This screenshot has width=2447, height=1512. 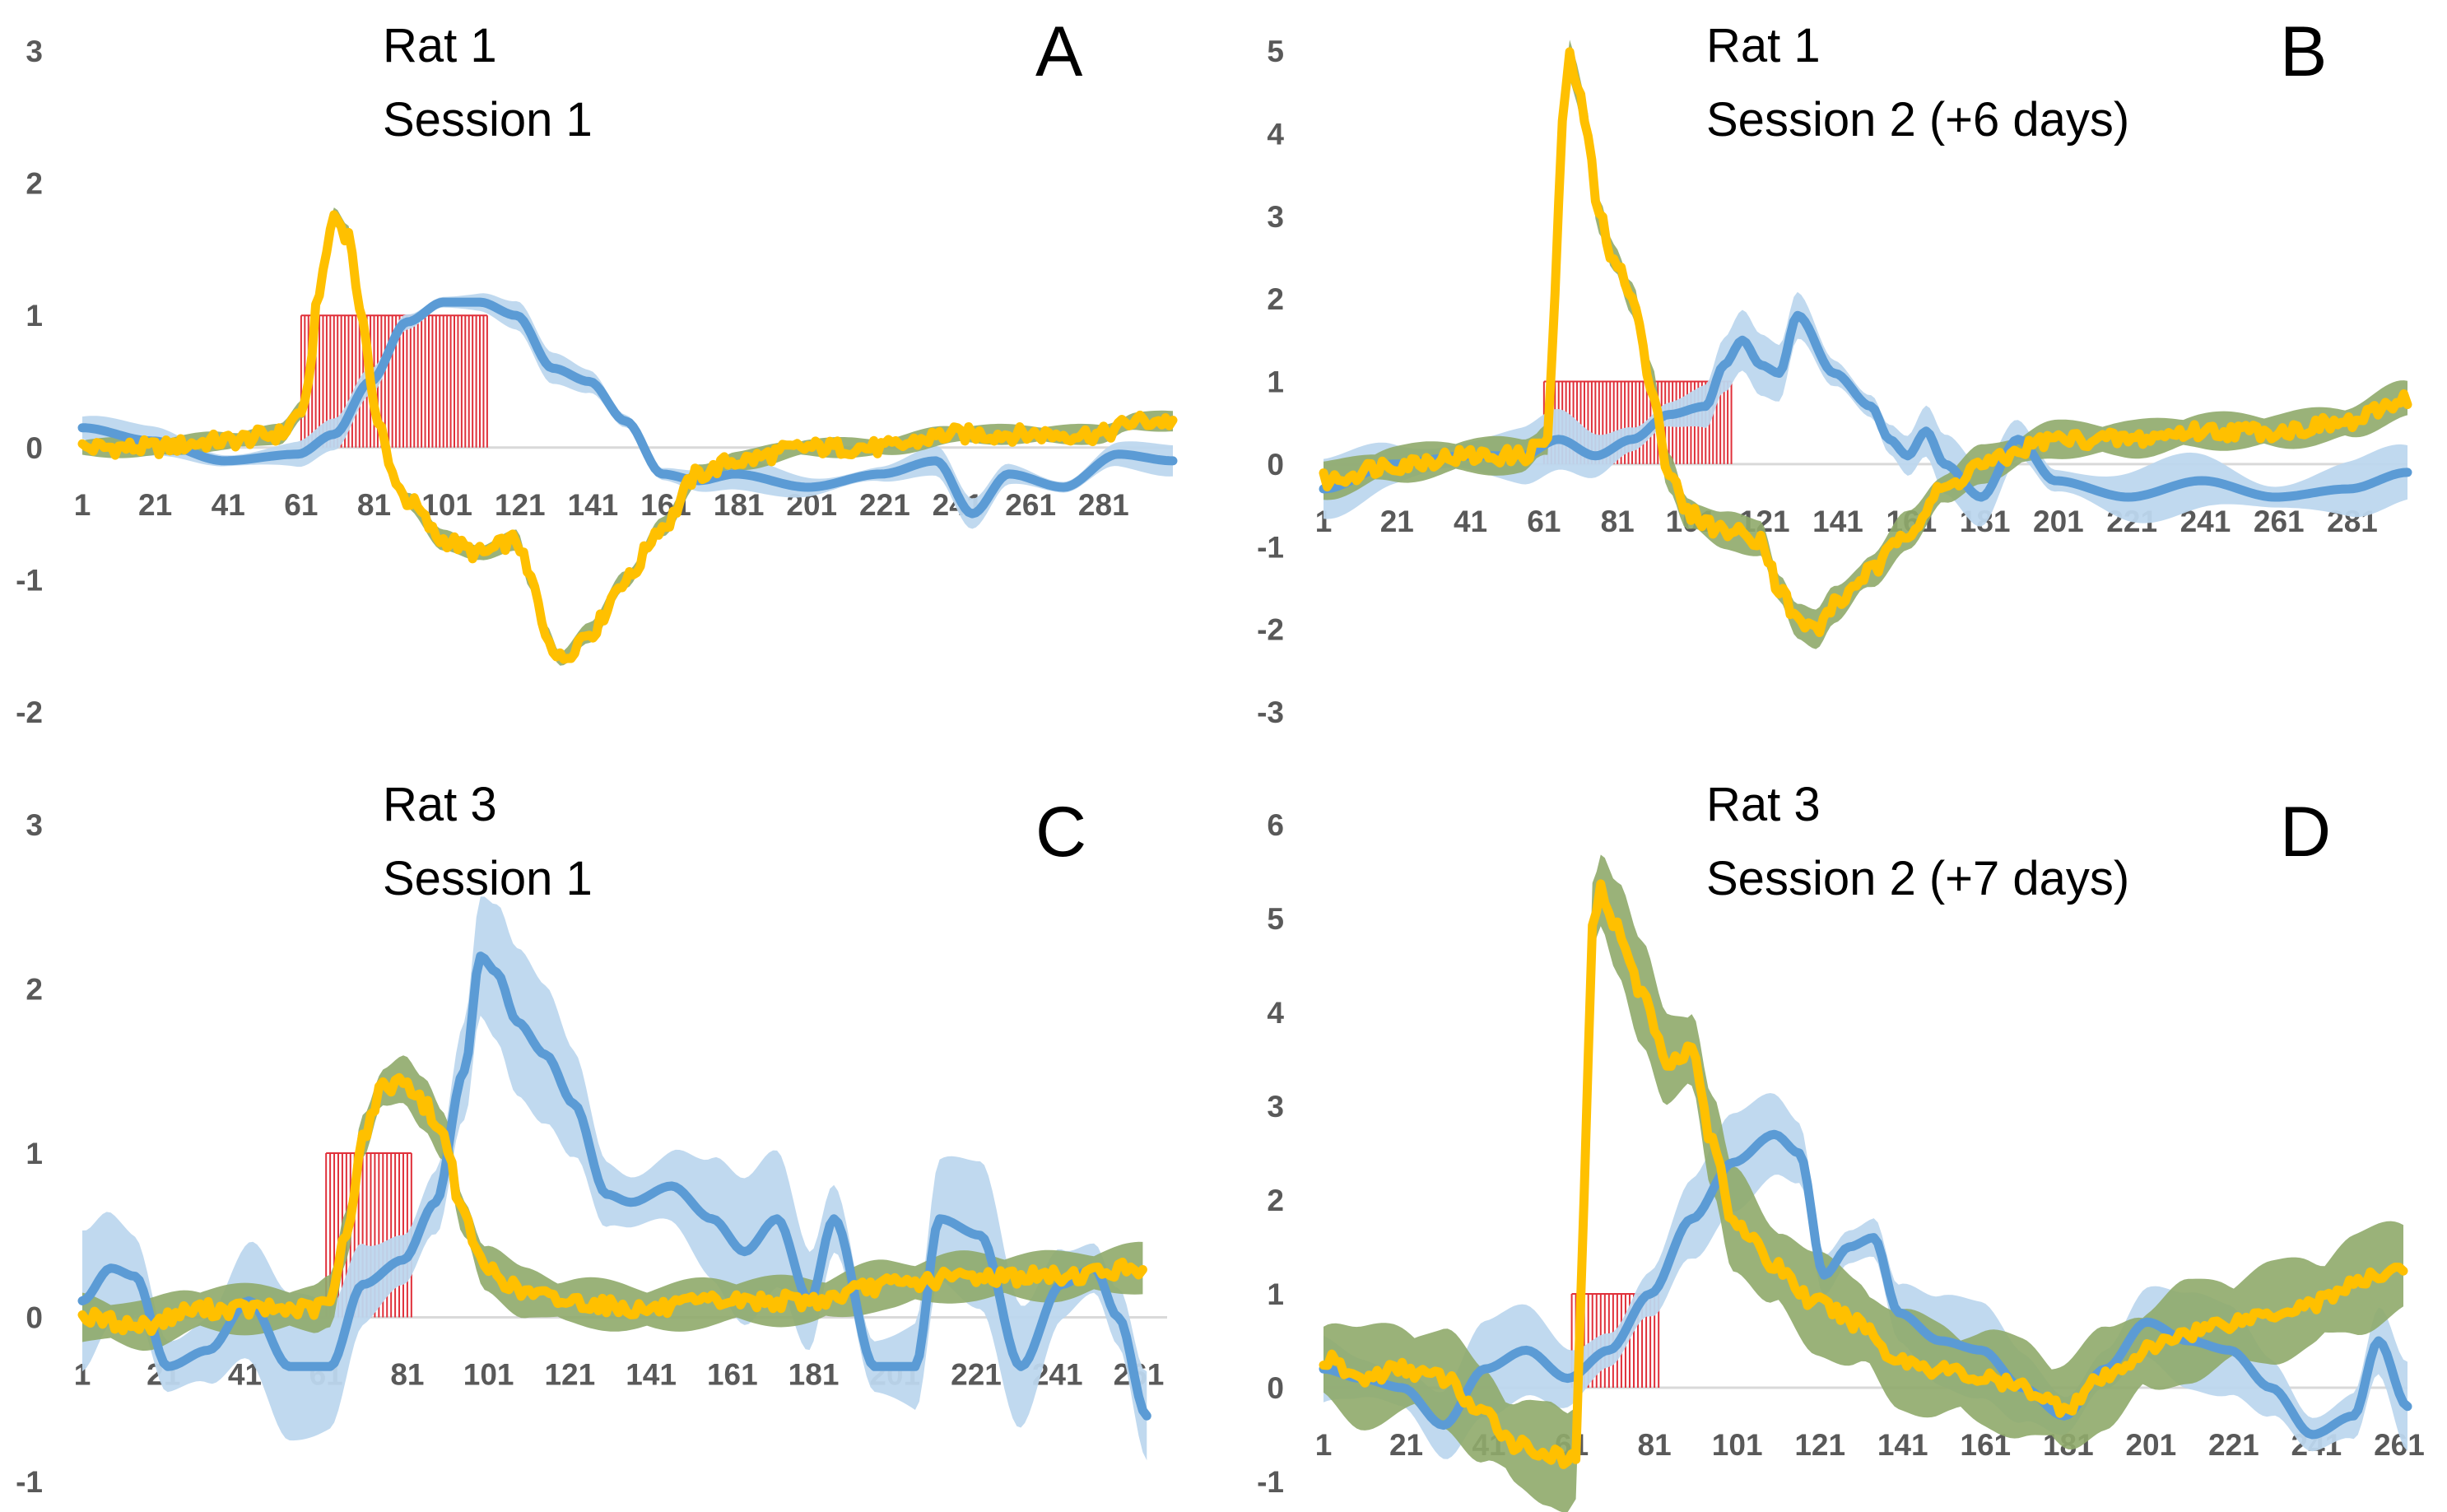 I want to click on panel-C-green-error-band, so click(x=612, y=1203).